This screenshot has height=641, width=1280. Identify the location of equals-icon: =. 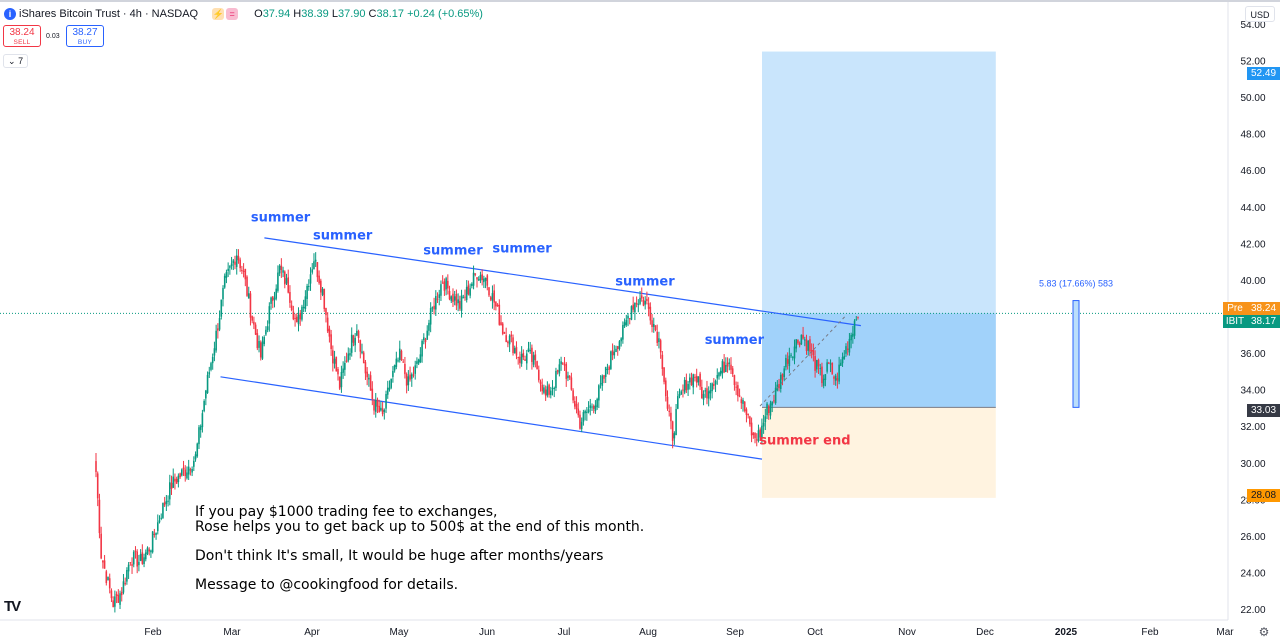
(232, 14).